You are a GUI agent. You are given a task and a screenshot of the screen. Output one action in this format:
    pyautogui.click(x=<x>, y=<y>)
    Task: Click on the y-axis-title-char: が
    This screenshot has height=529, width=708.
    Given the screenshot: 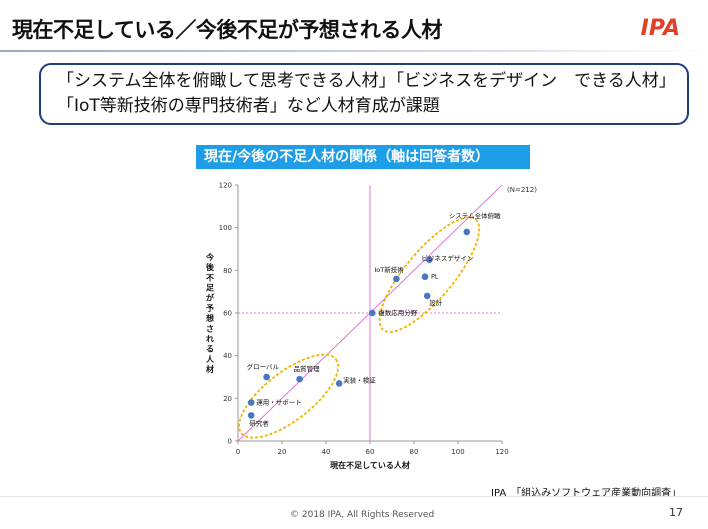 What is the action you would take?
    pyautogui.click(x=210, y=298)
    